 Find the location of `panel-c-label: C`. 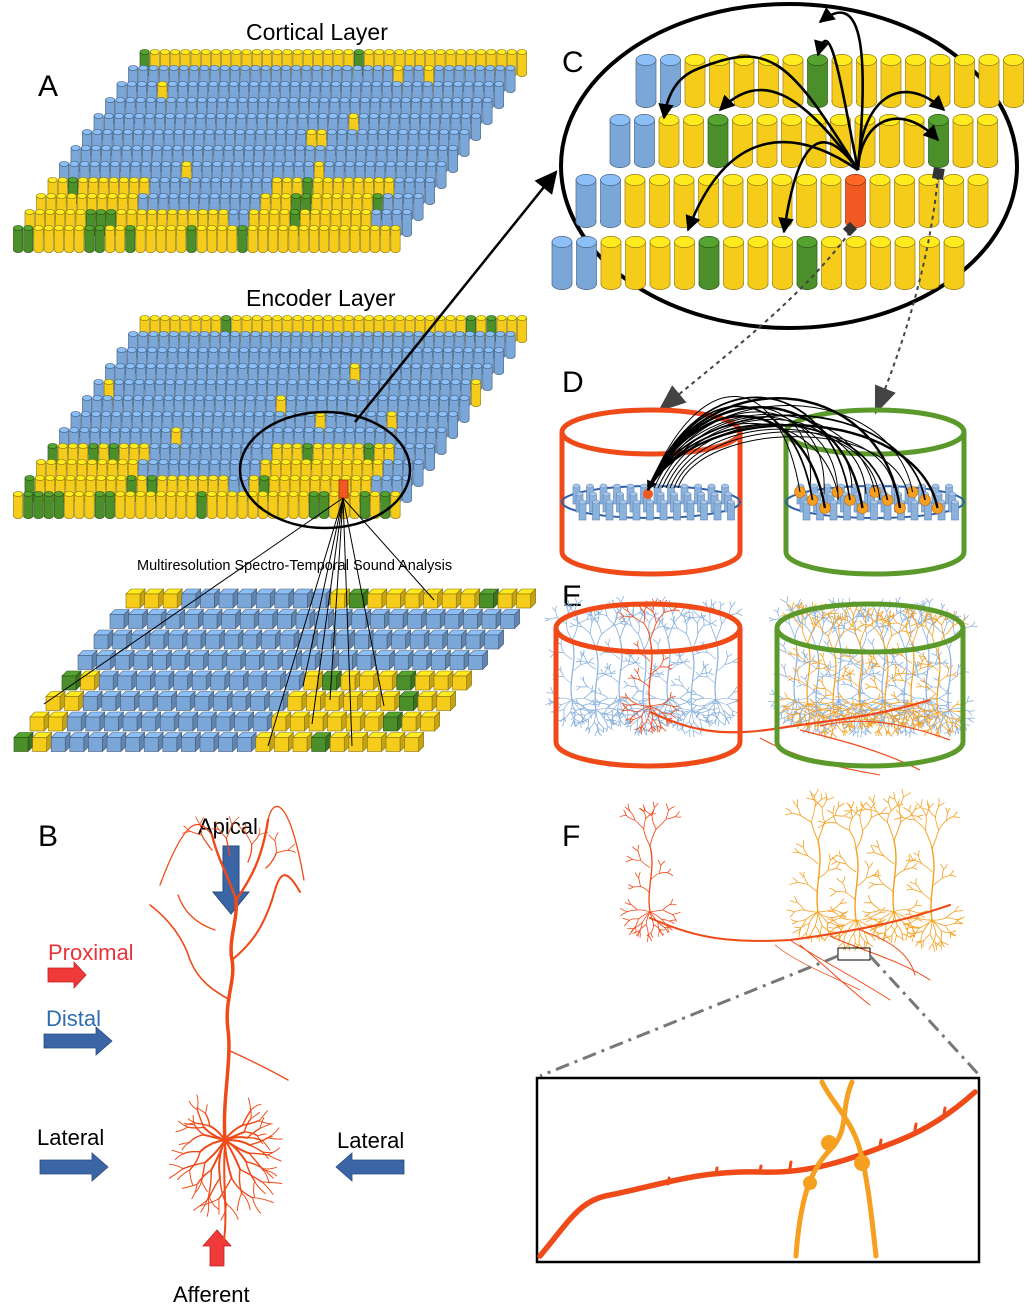

panel-c-label: C is located at coordinates (573, 62).